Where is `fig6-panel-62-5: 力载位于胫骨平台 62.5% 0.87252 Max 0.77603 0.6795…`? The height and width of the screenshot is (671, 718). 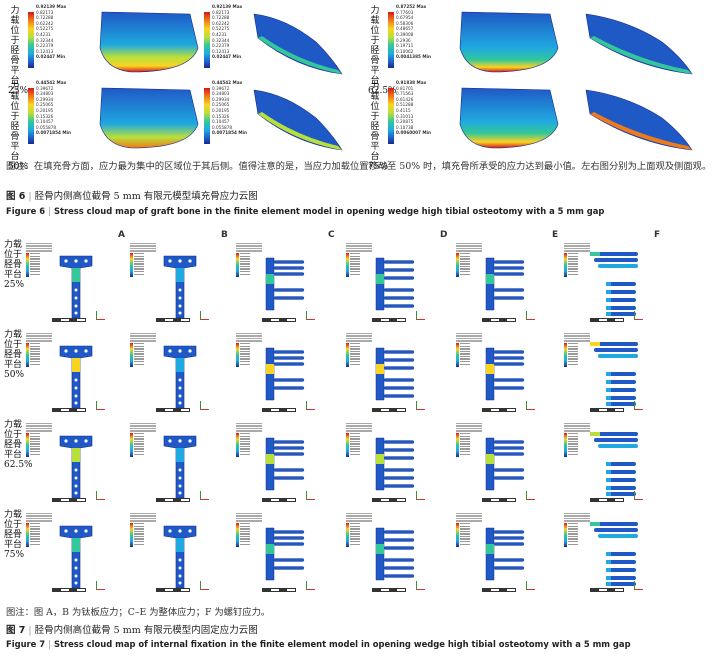
fig6-panel-62-5: 力载位于胫骨平台 62.5% 0.87252 Max 0.77603 0.6795… is located at coordinates (538, 50).